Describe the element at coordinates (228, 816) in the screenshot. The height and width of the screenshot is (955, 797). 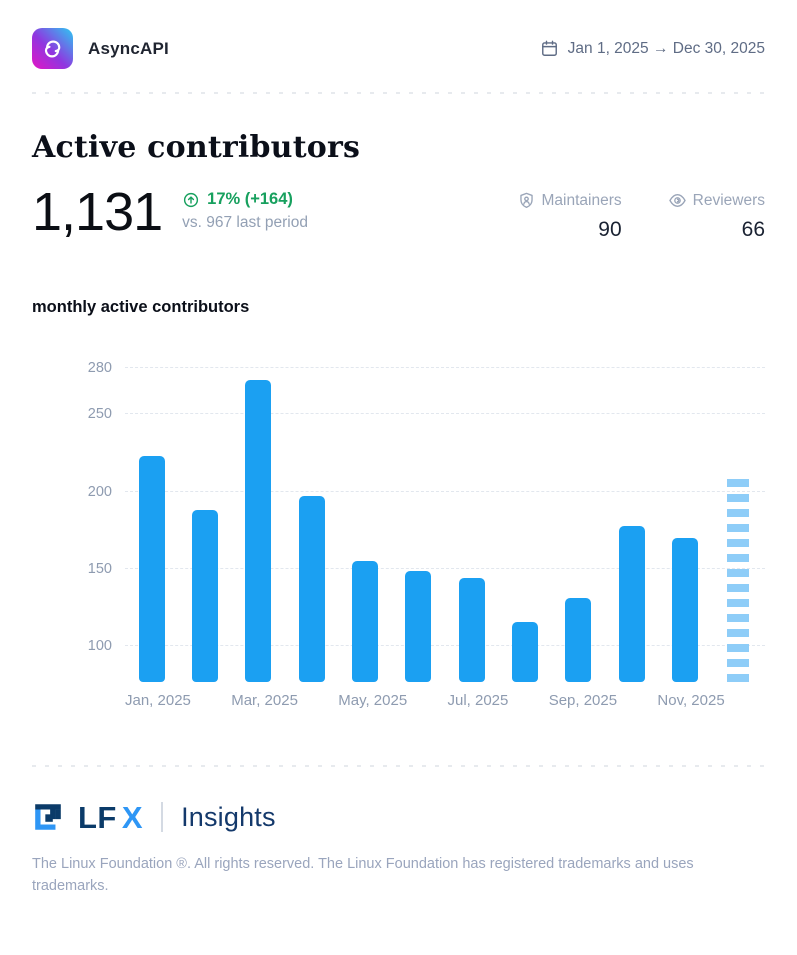
I see `insights-wordmark: Insights` at that location.